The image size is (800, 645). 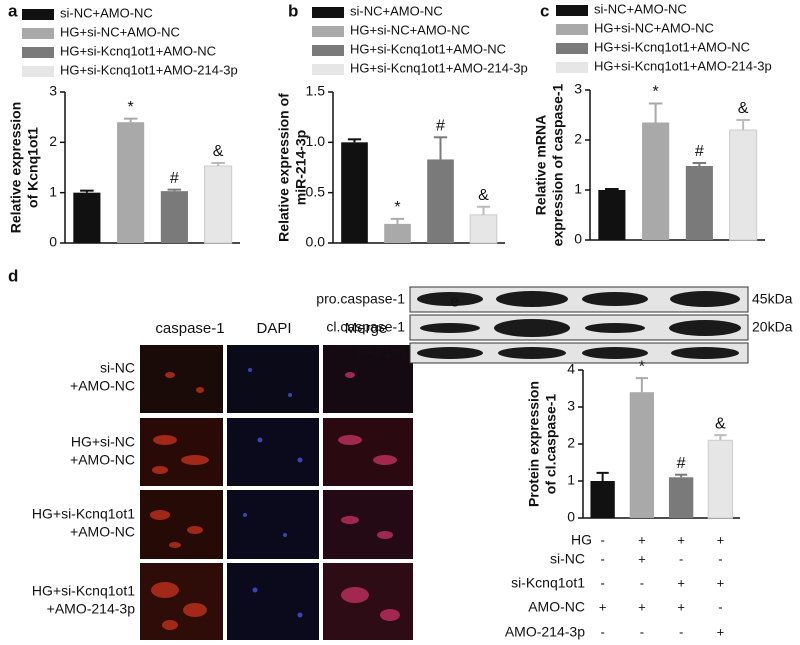 I want to click on band-label: cl.caspase-1, so click(x=365, y=327).